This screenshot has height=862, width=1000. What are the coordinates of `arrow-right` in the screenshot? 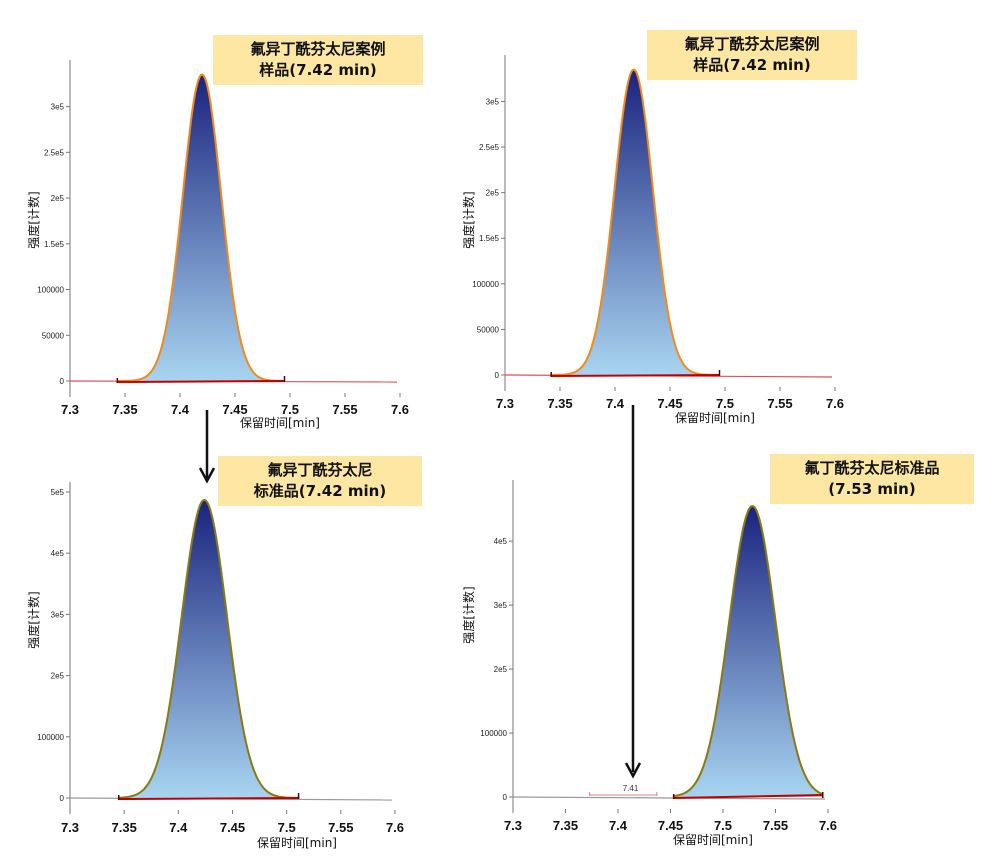 It's located at (633, 592).